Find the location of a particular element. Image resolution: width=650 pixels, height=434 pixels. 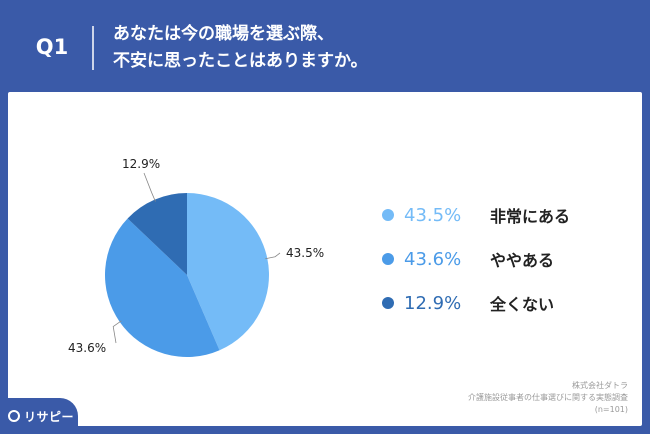

header-divider is located at coordinates (93, 48).